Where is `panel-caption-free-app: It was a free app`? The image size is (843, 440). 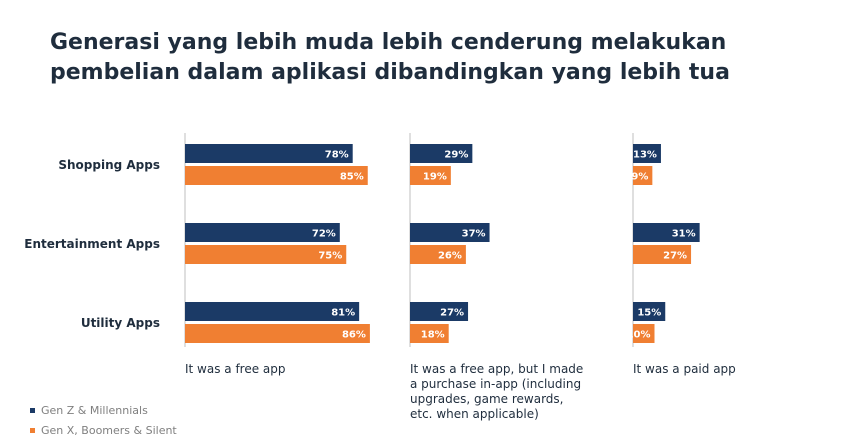 panel-caption-free-app: It was a free app is located at coordinates (235, 369).